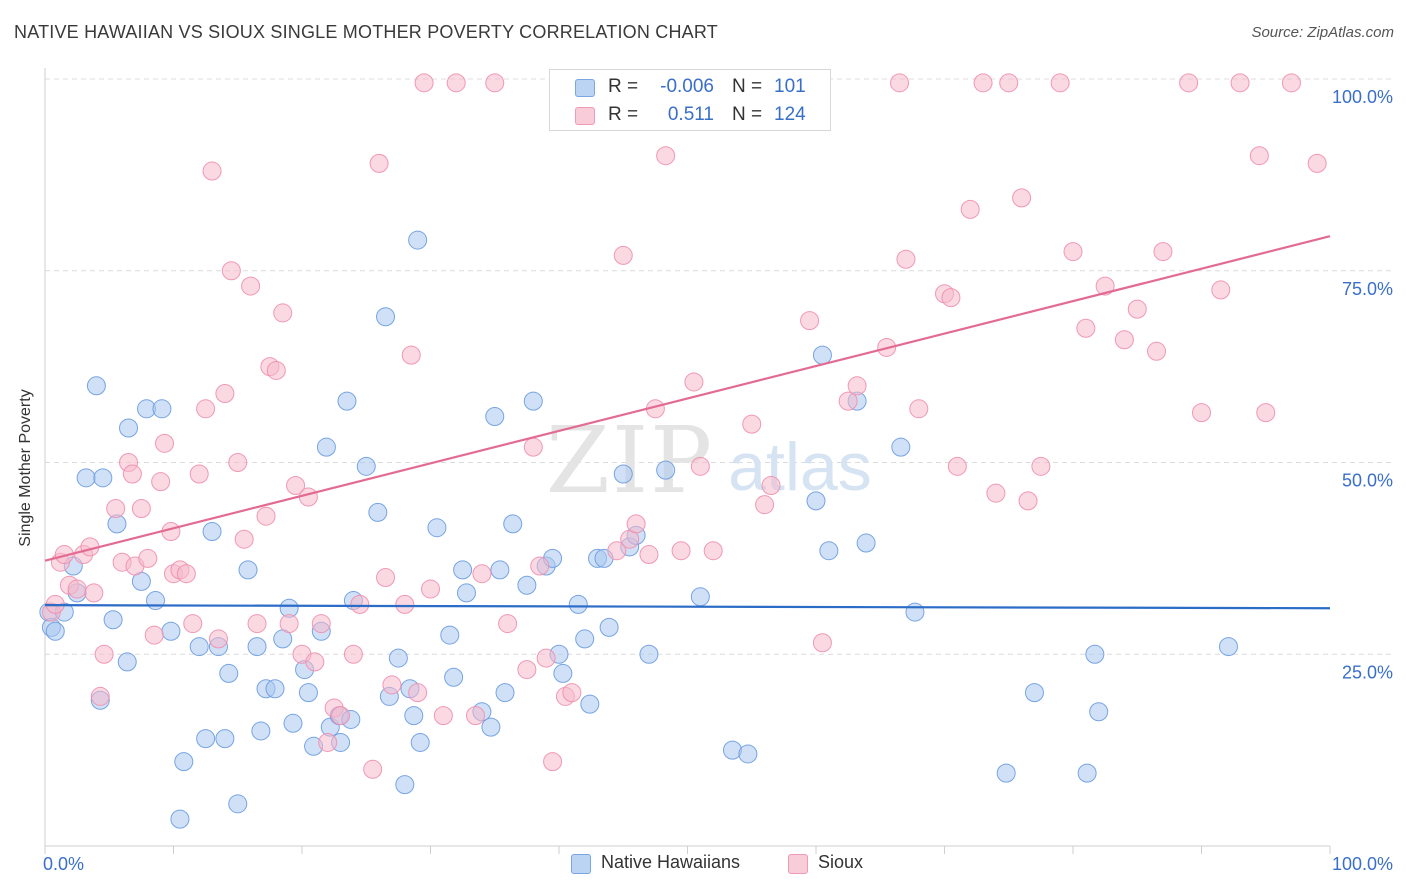 Image resolution: width=1406 pixels, height=892 pixels. What do you see at coordinates (63, 864) in the screenshot?
I see `x-tick-label-min: 0.0%` at bounding box center [63, 864].